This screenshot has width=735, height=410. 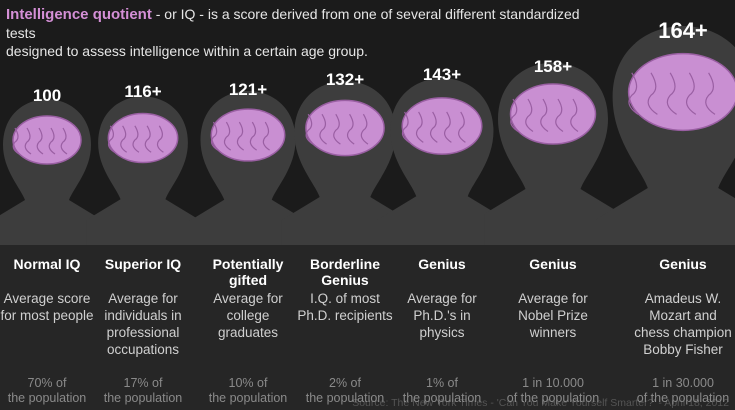 I want to click on iq-score: 116+, so click(x=143, y=91).